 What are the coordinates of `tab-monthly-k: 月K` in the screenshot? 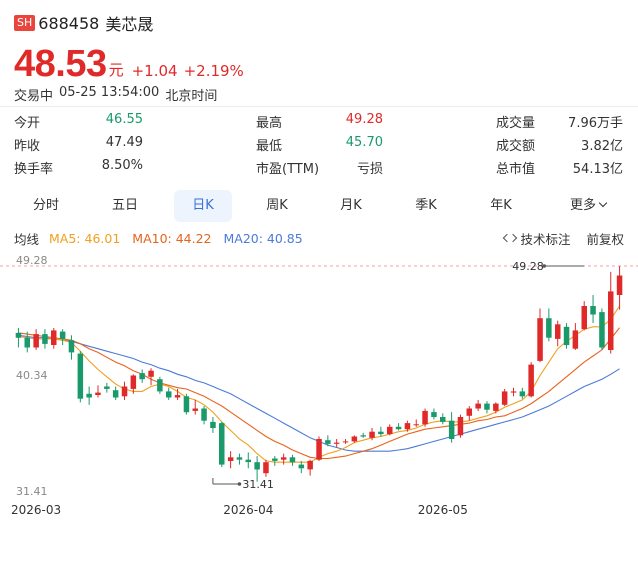 It's located at (351, 205).